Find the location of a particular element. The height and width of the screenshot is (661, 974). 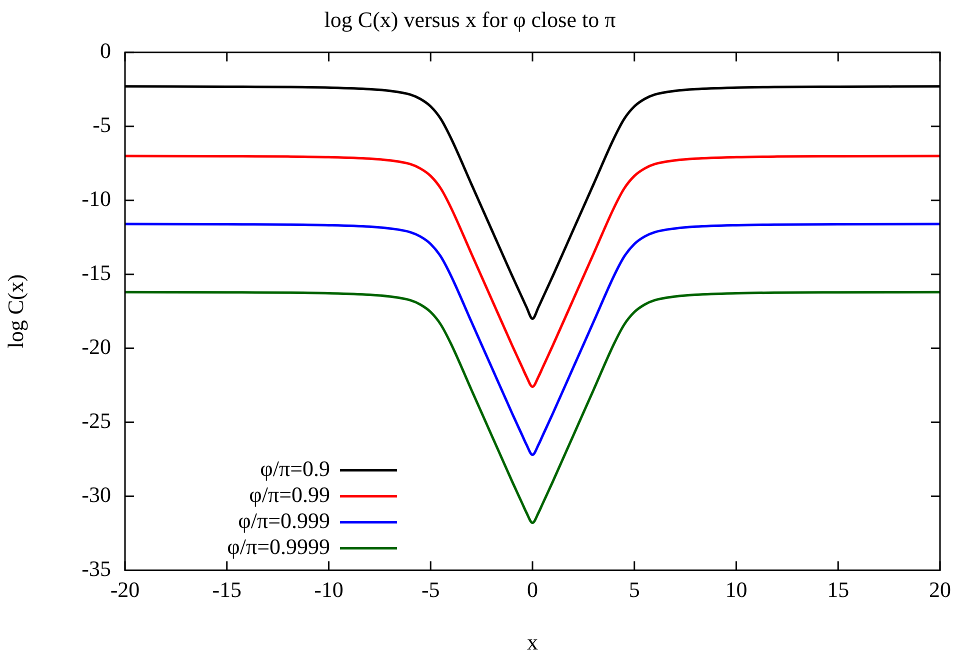

x-axis-title: x is located at coordinates (532, 642).